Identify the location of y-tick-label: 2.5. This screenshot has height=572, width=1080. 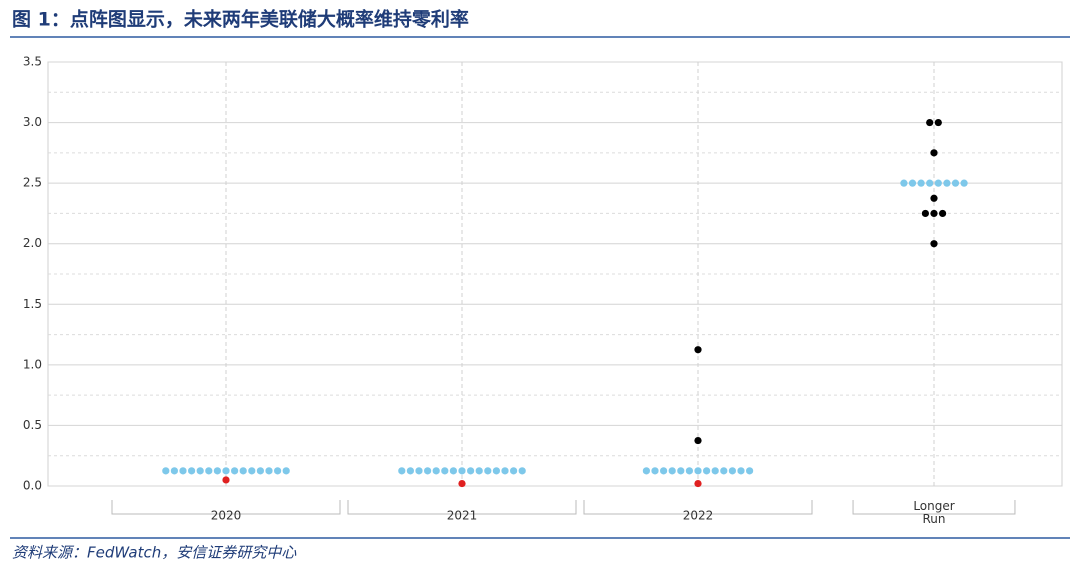
(32, 183).